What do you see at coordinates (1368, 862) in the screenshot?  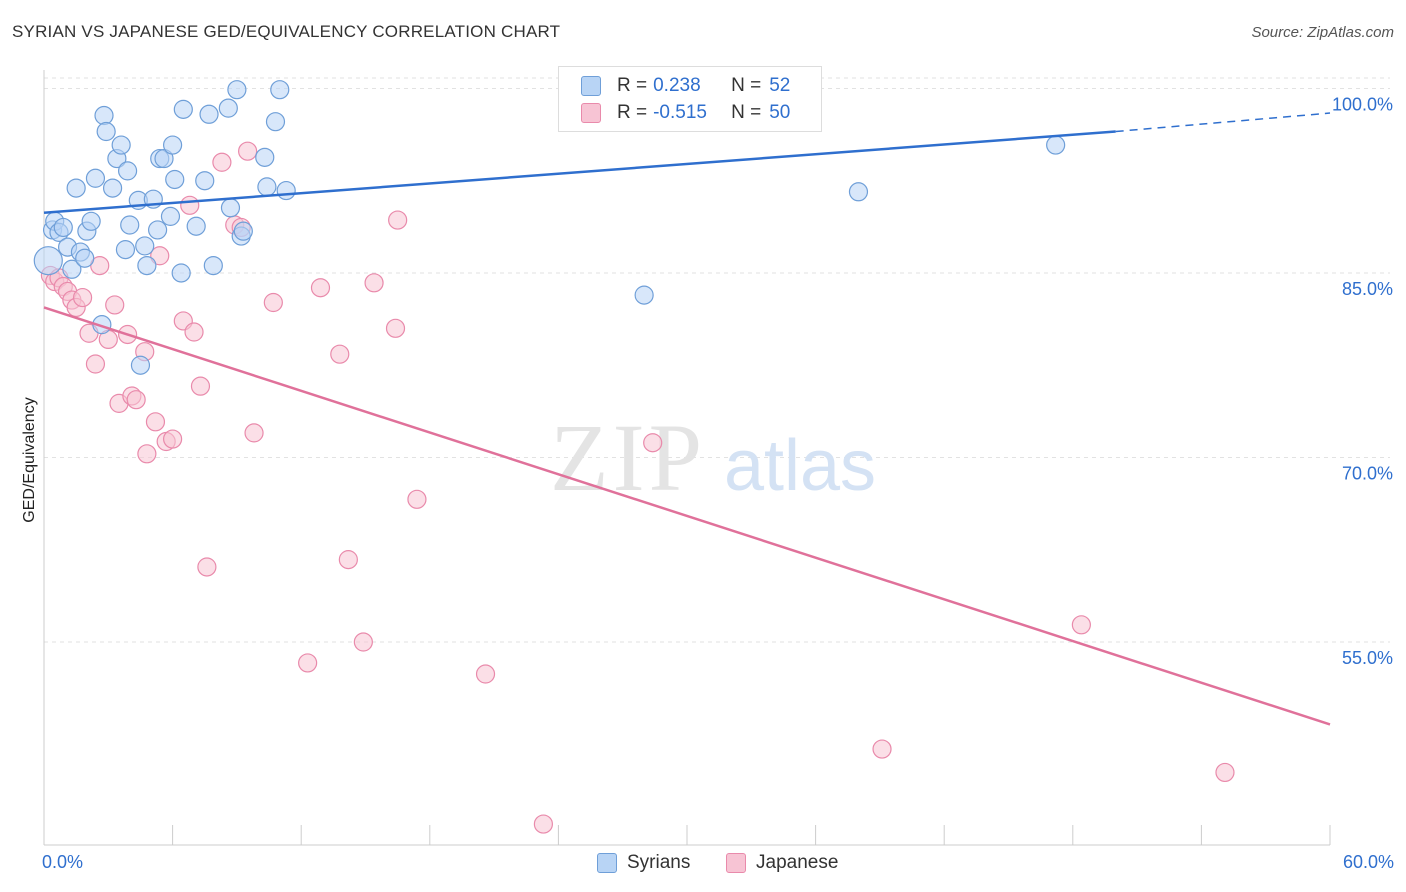 I see `x-tick-label-max: 60.0%` at bounding box center [1368, 862].